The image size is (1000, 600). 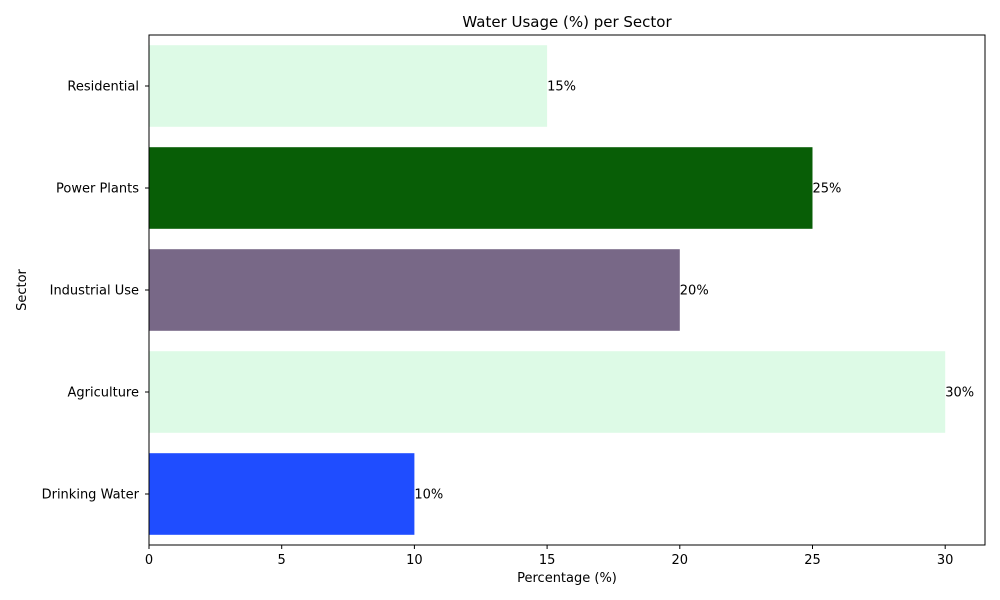 What do you see at coordinates (812, 560) in the screenshot?
I see `x-tick-label: 25` at bounding box center [812, 560].